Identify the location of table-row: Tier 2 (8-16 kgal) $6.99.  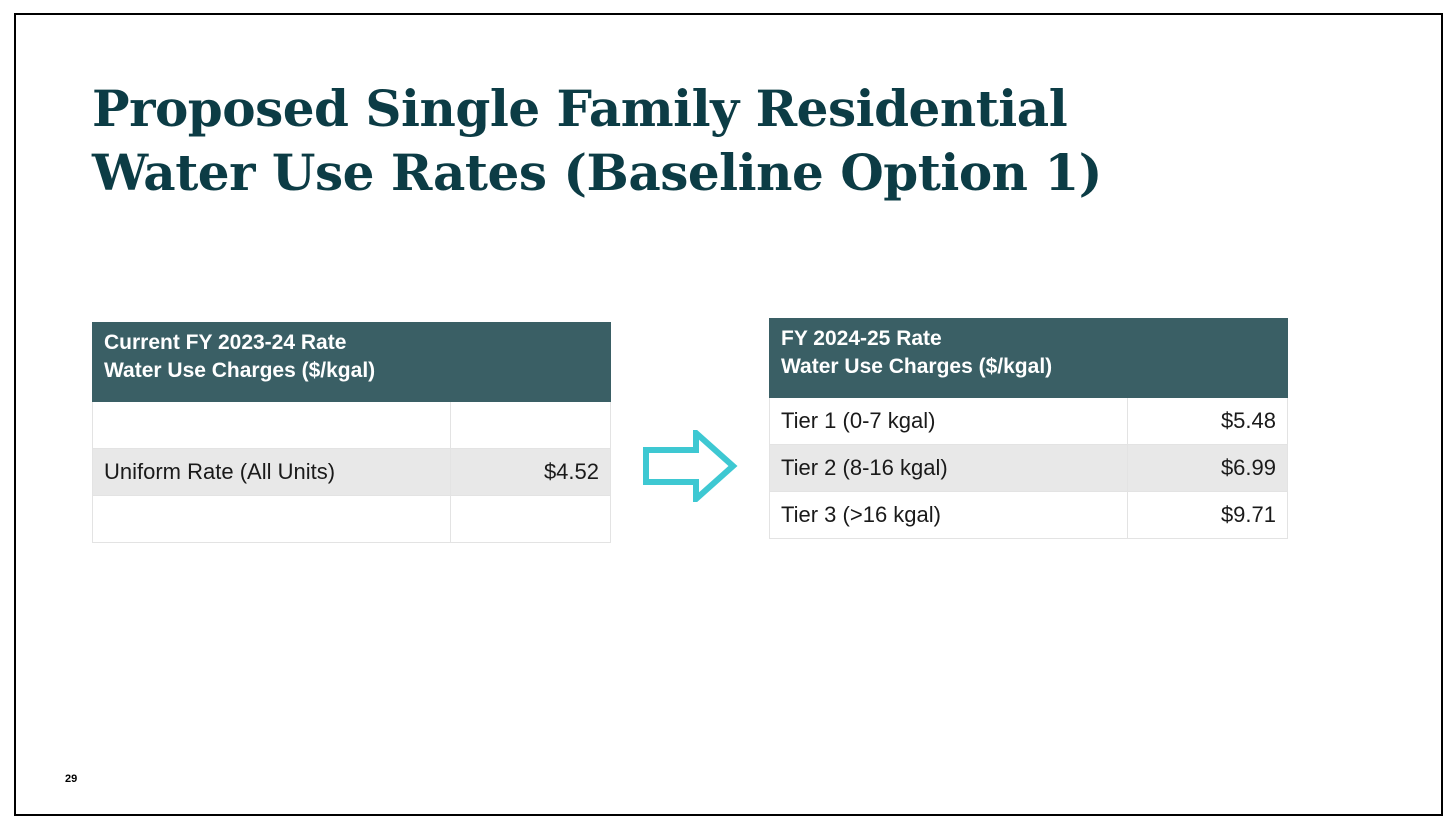
(1028, 468).